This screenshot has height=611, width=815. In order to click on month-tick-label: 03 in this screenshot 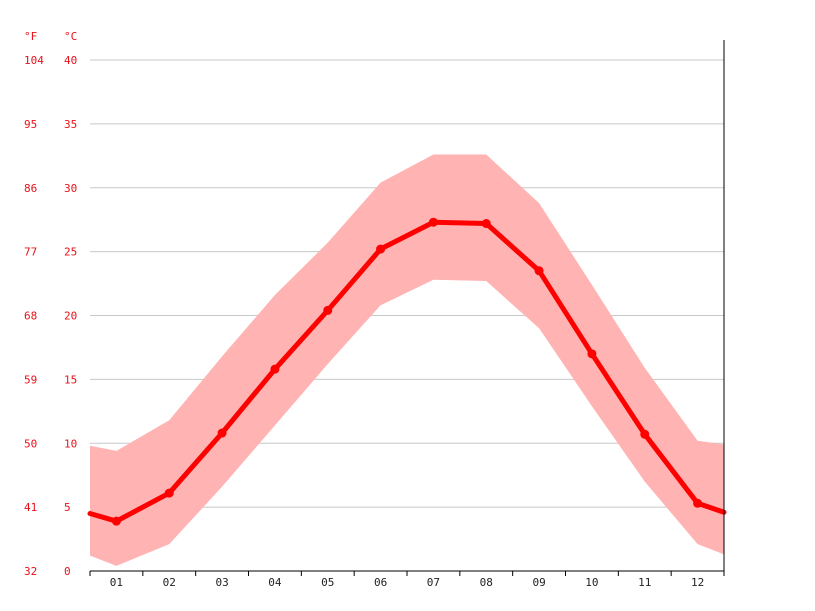, I will do `click(221, 582)`.